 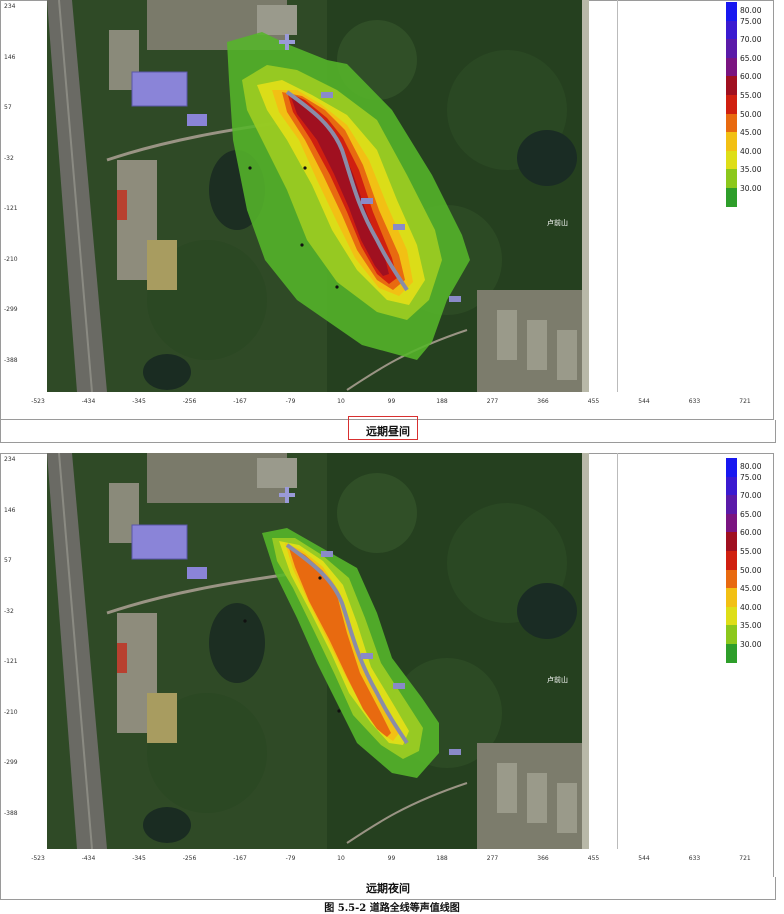 I want to click on divider-night, so click(x=617, y=651).